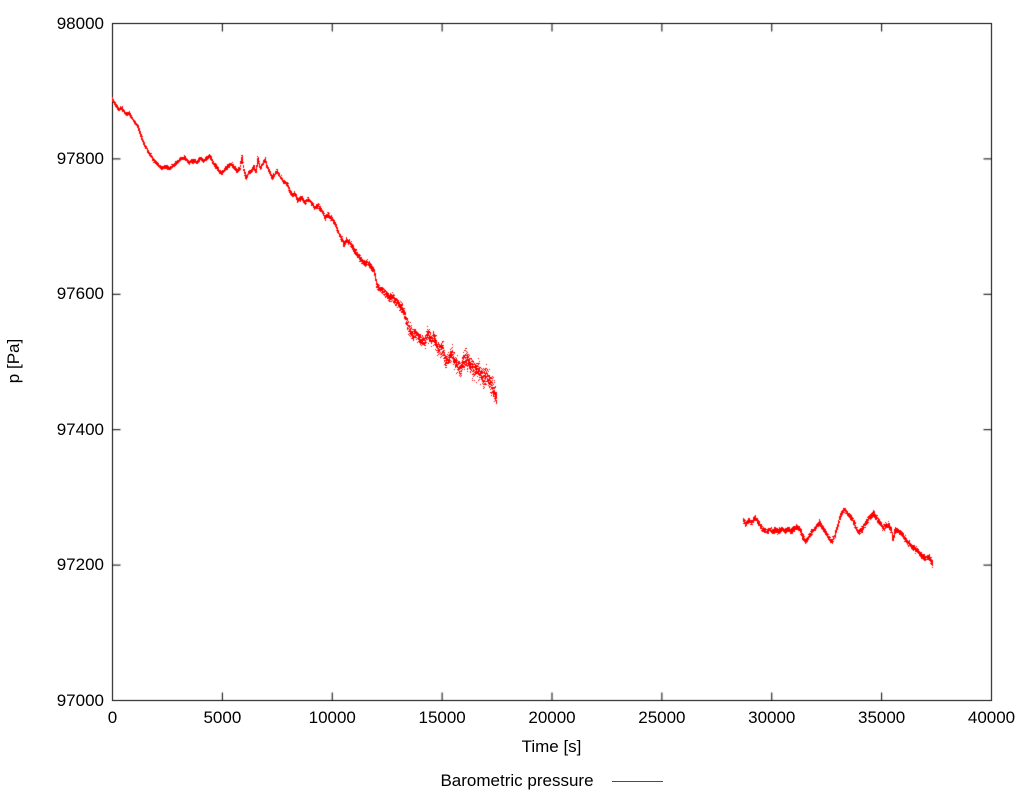 The width and height of the screenshot is (1024, 800). I want to click on y-tick-label: 97000, so click(80, 700).